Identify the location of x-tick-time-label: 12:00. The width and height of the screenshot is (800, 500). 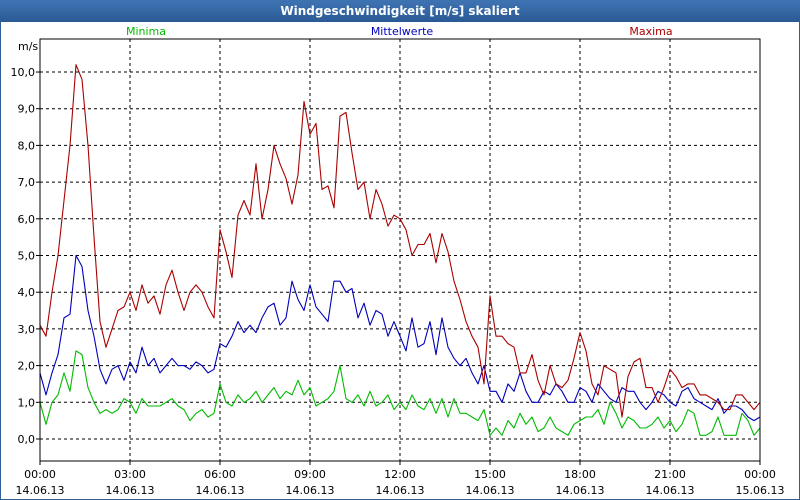
(400, 474).